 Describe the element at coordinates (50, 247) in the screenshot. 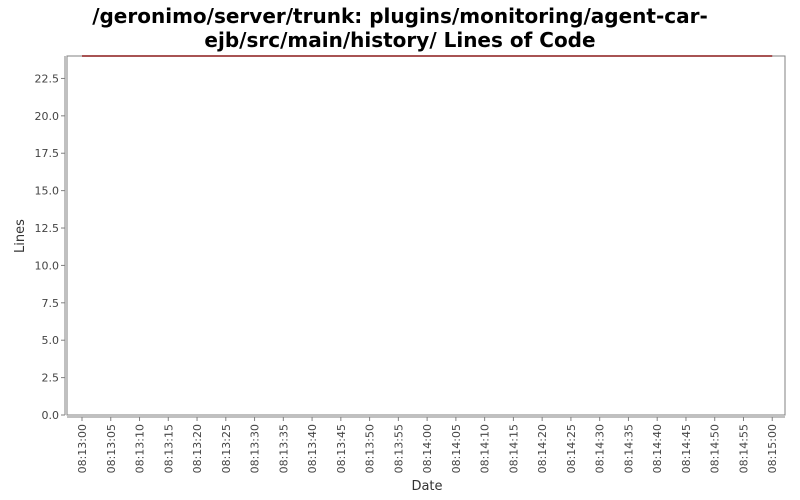

I see `y-axis-ticks: 0.0 2.5 5.0 7.5 10.0 12.5 15.0 17.5 20.0 22.5` at that location.